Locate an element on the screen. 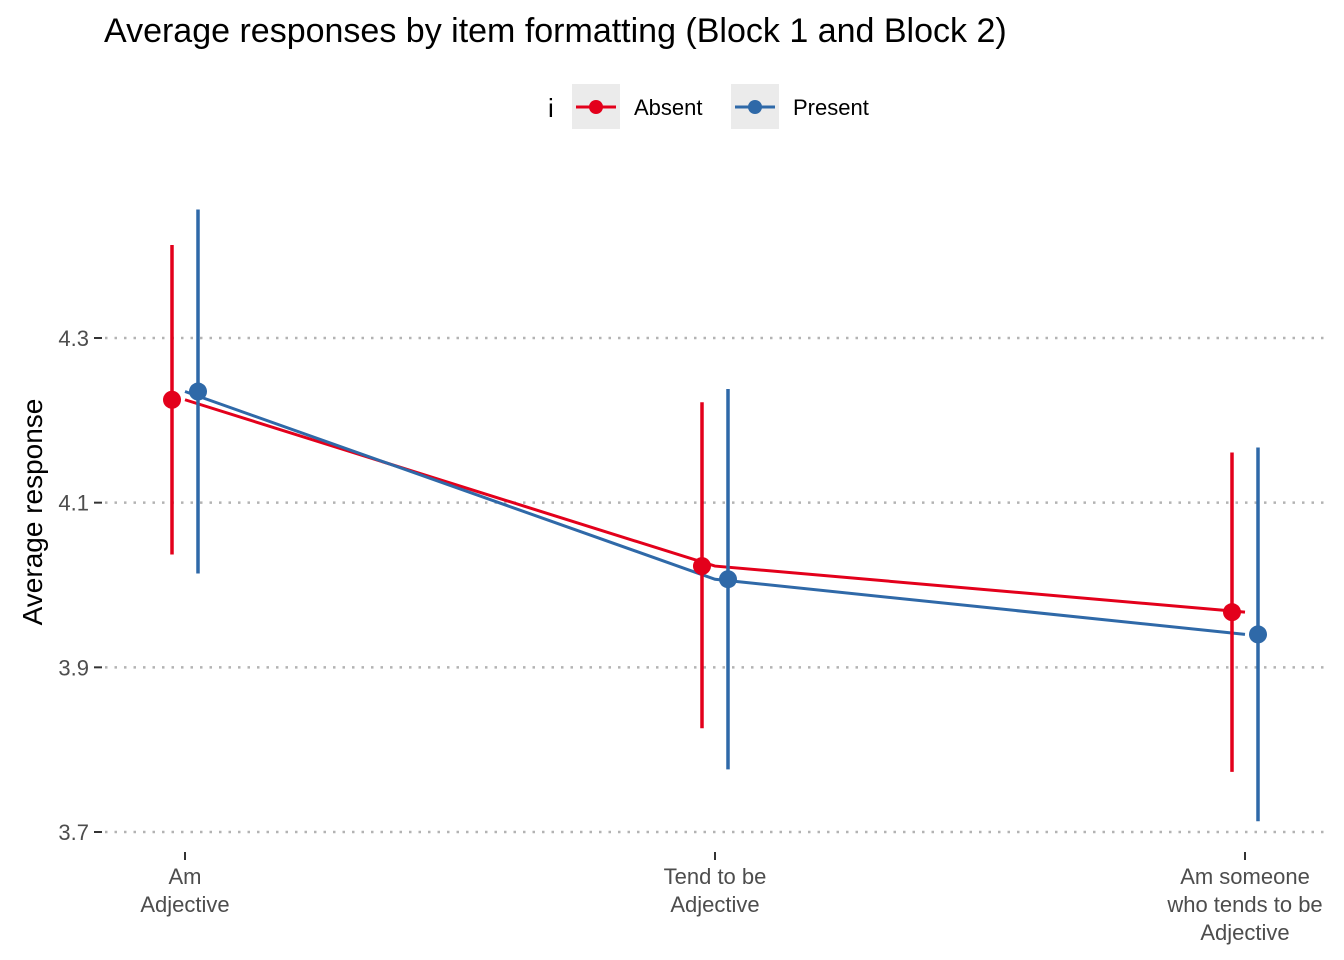 The width and height of the screenshot is (1344, 960). legend-title: i is located at coordinates (551, 108).